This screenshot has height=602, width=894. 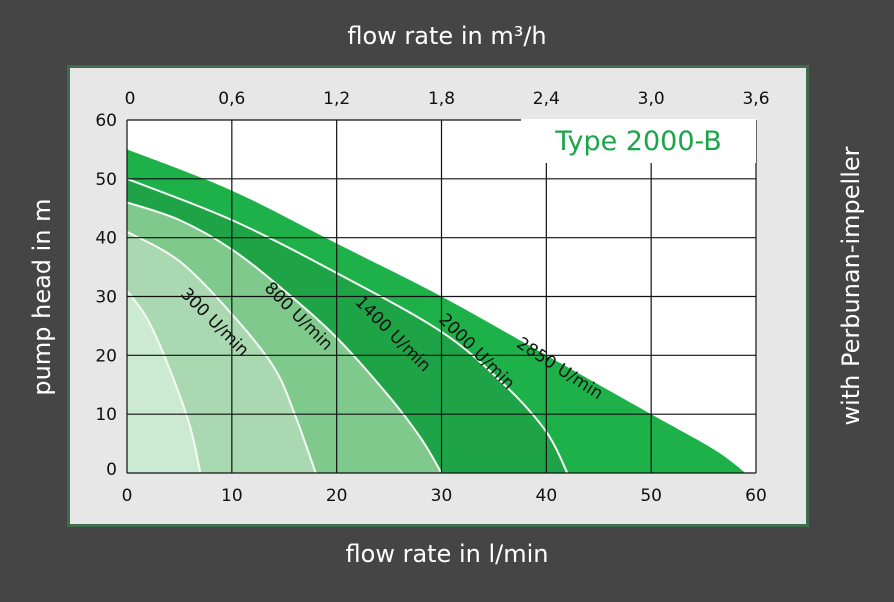 I want to click on x2-tick-label-3: 1,8, so click(x=441, y=99).